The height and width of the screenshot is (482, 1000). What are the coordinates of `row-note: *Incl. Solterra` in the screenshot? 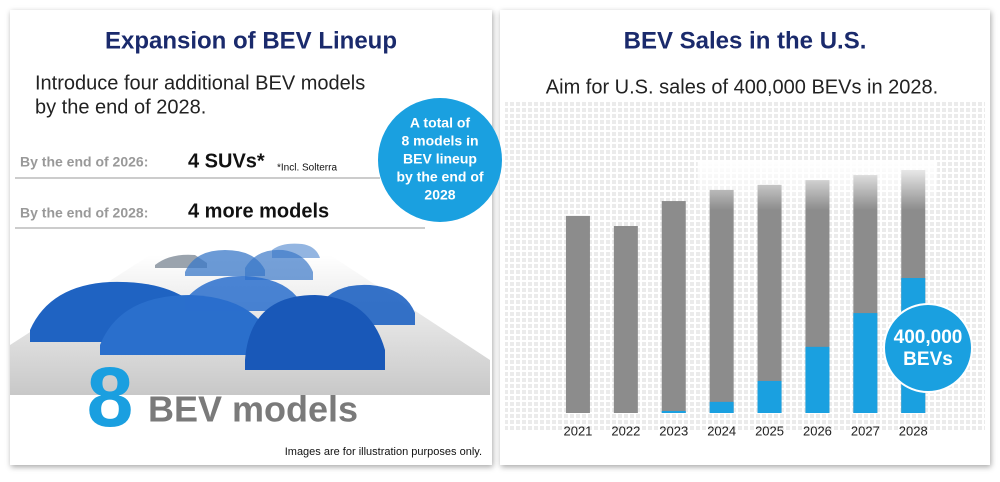 It's located at (307, 168).